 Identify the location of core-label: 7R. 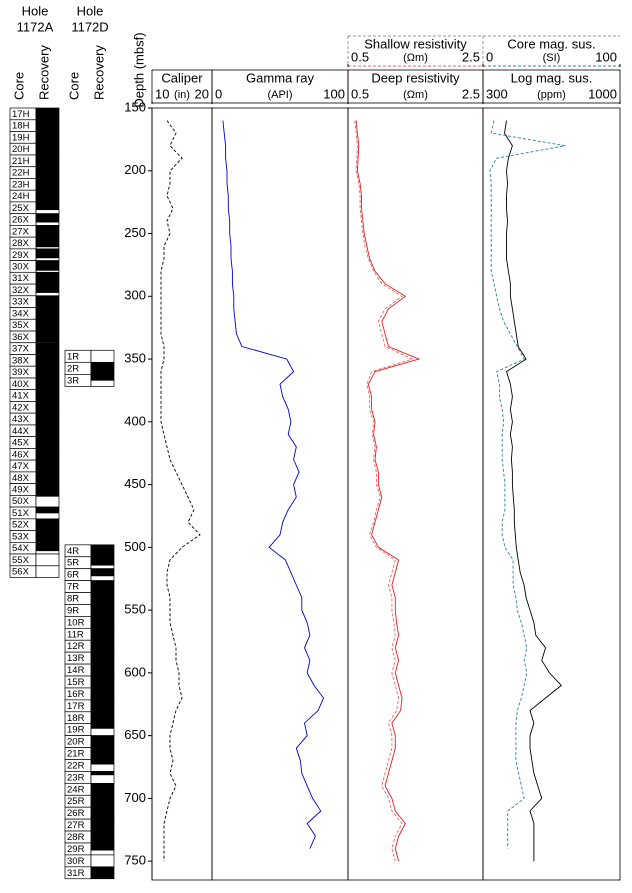
(73, 587).